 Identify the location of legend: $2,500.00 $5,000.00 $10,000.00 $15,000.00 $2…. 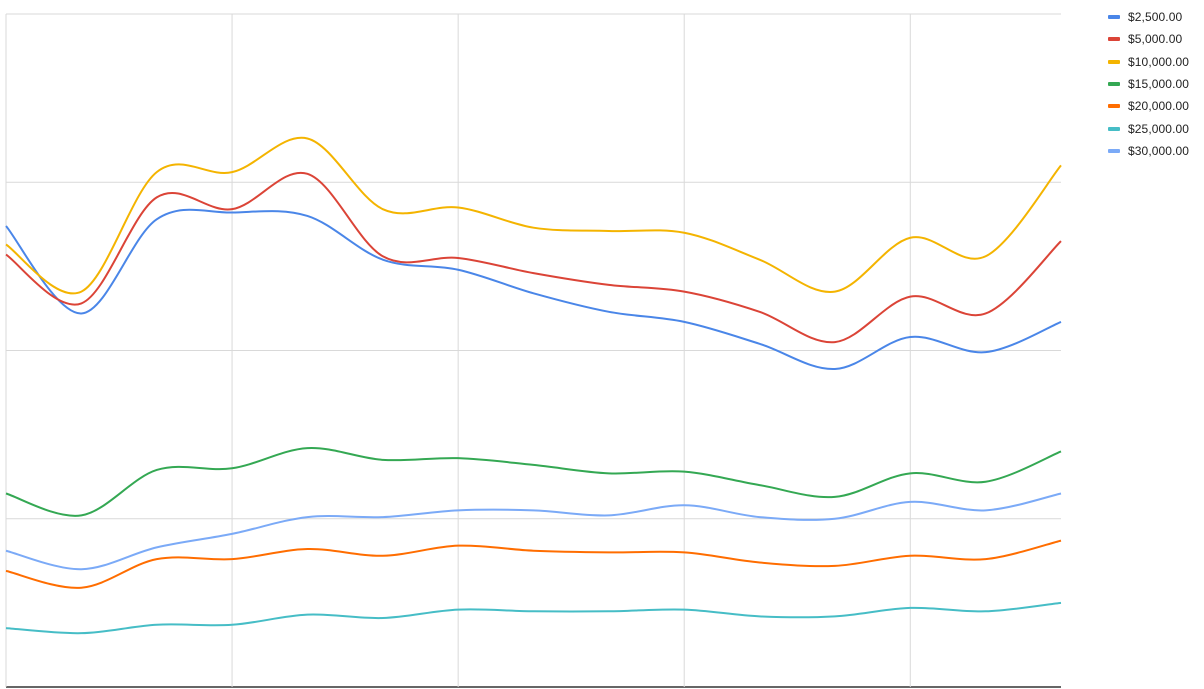
(1148, 84).